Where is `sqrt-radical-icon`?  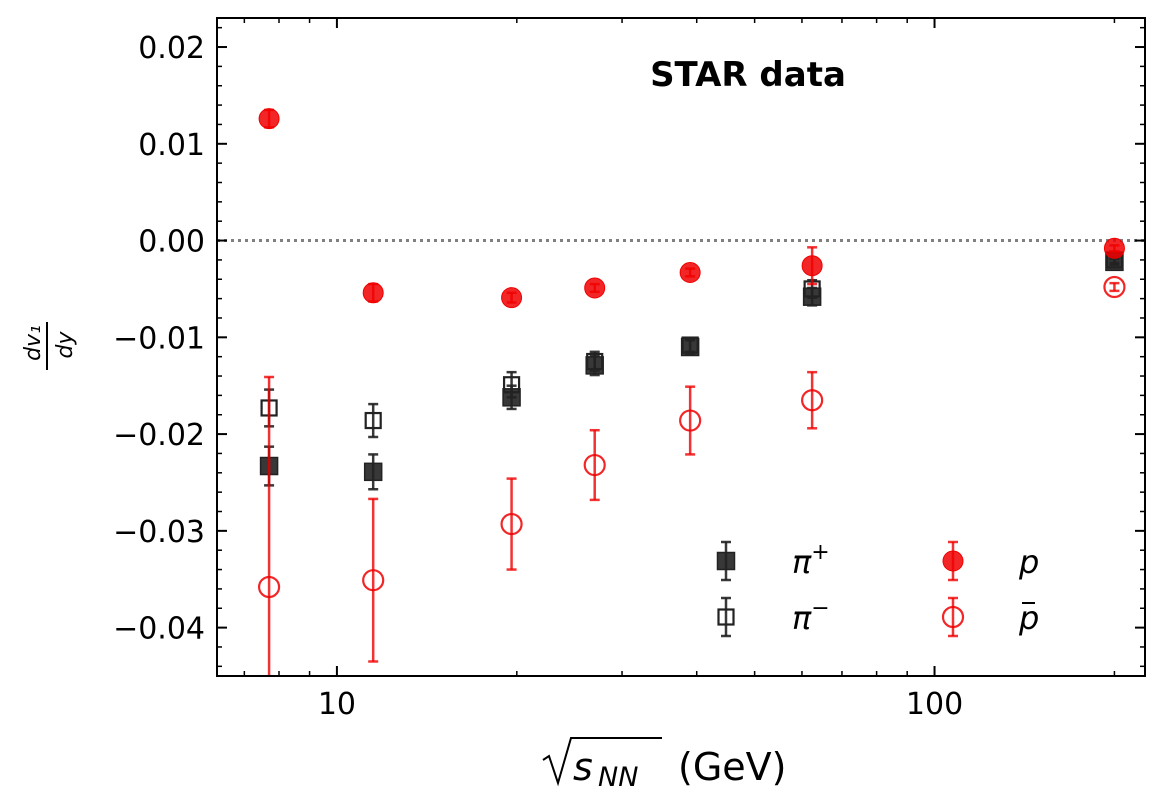 sqrt-radical-icon is located at coordinates (602, 762).